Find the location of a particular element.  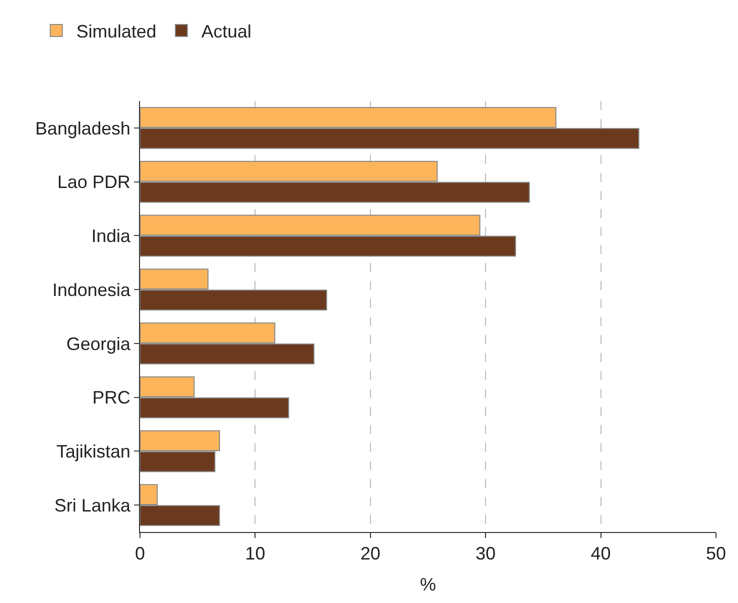

y-tick-label: Indonesia is located at coordinates (92, 290).